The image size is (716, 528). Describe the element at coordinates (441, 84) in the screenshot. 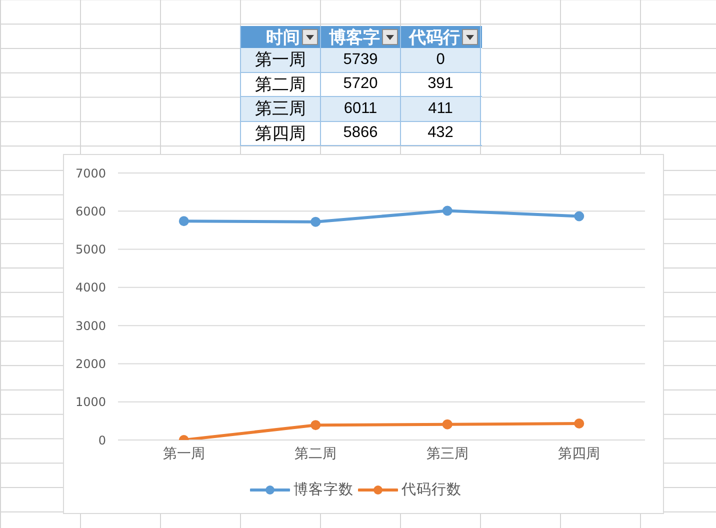

I see `data-label: 391` at that location.